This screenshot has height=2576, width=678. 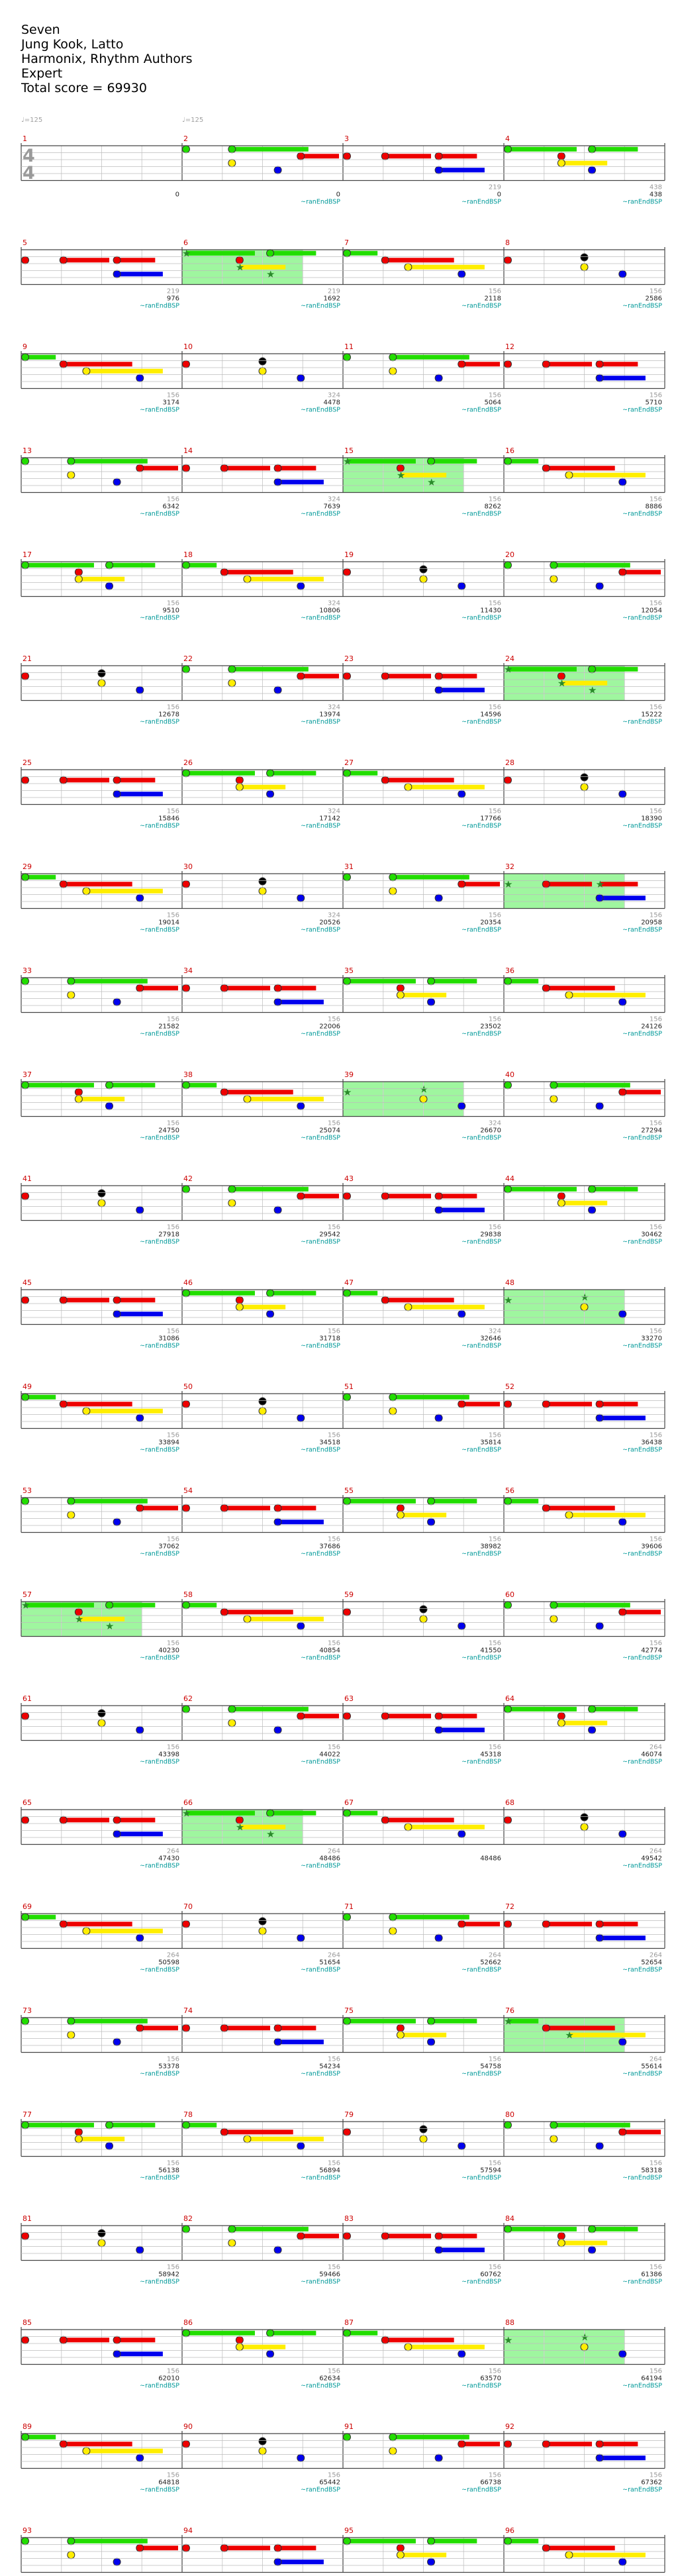 What do you see at coordinates (329, 819) in the screenshot?
I see `measure-score: 17142` at bounding box center [329, 819].